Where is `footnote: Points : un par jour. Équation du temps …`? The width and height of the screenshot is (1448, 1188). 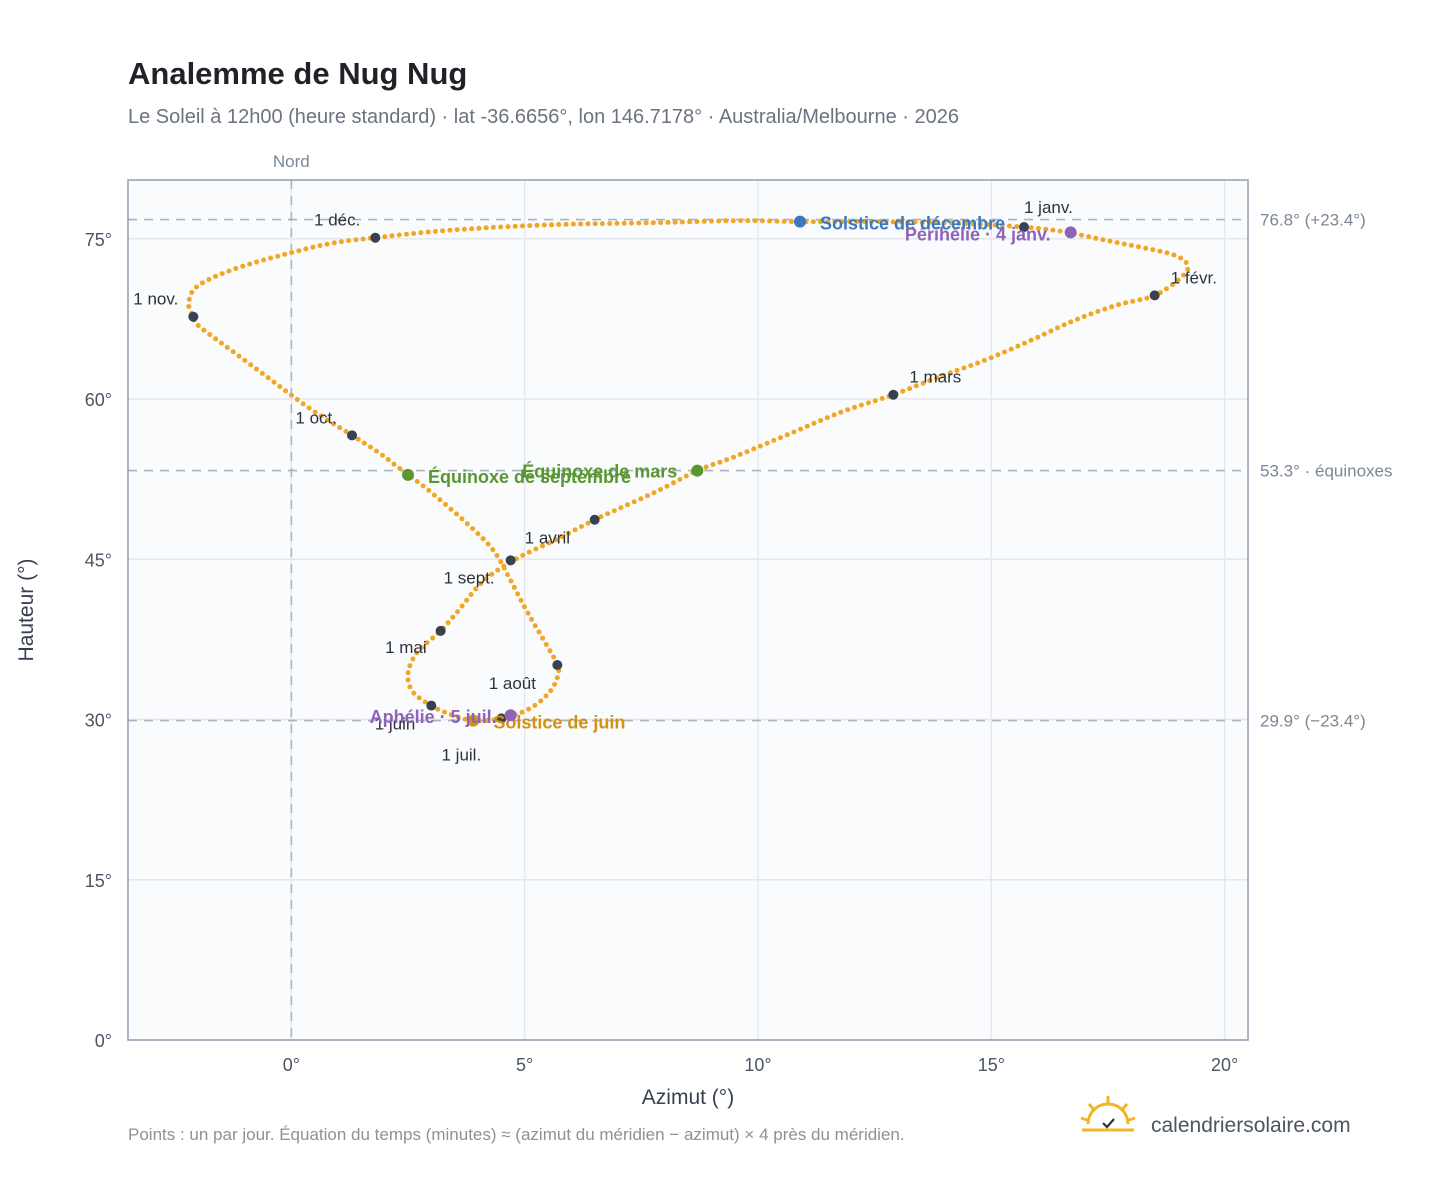
footnote: Points : un par jour. Équation du temps … is located at coordinates (516, 1134).